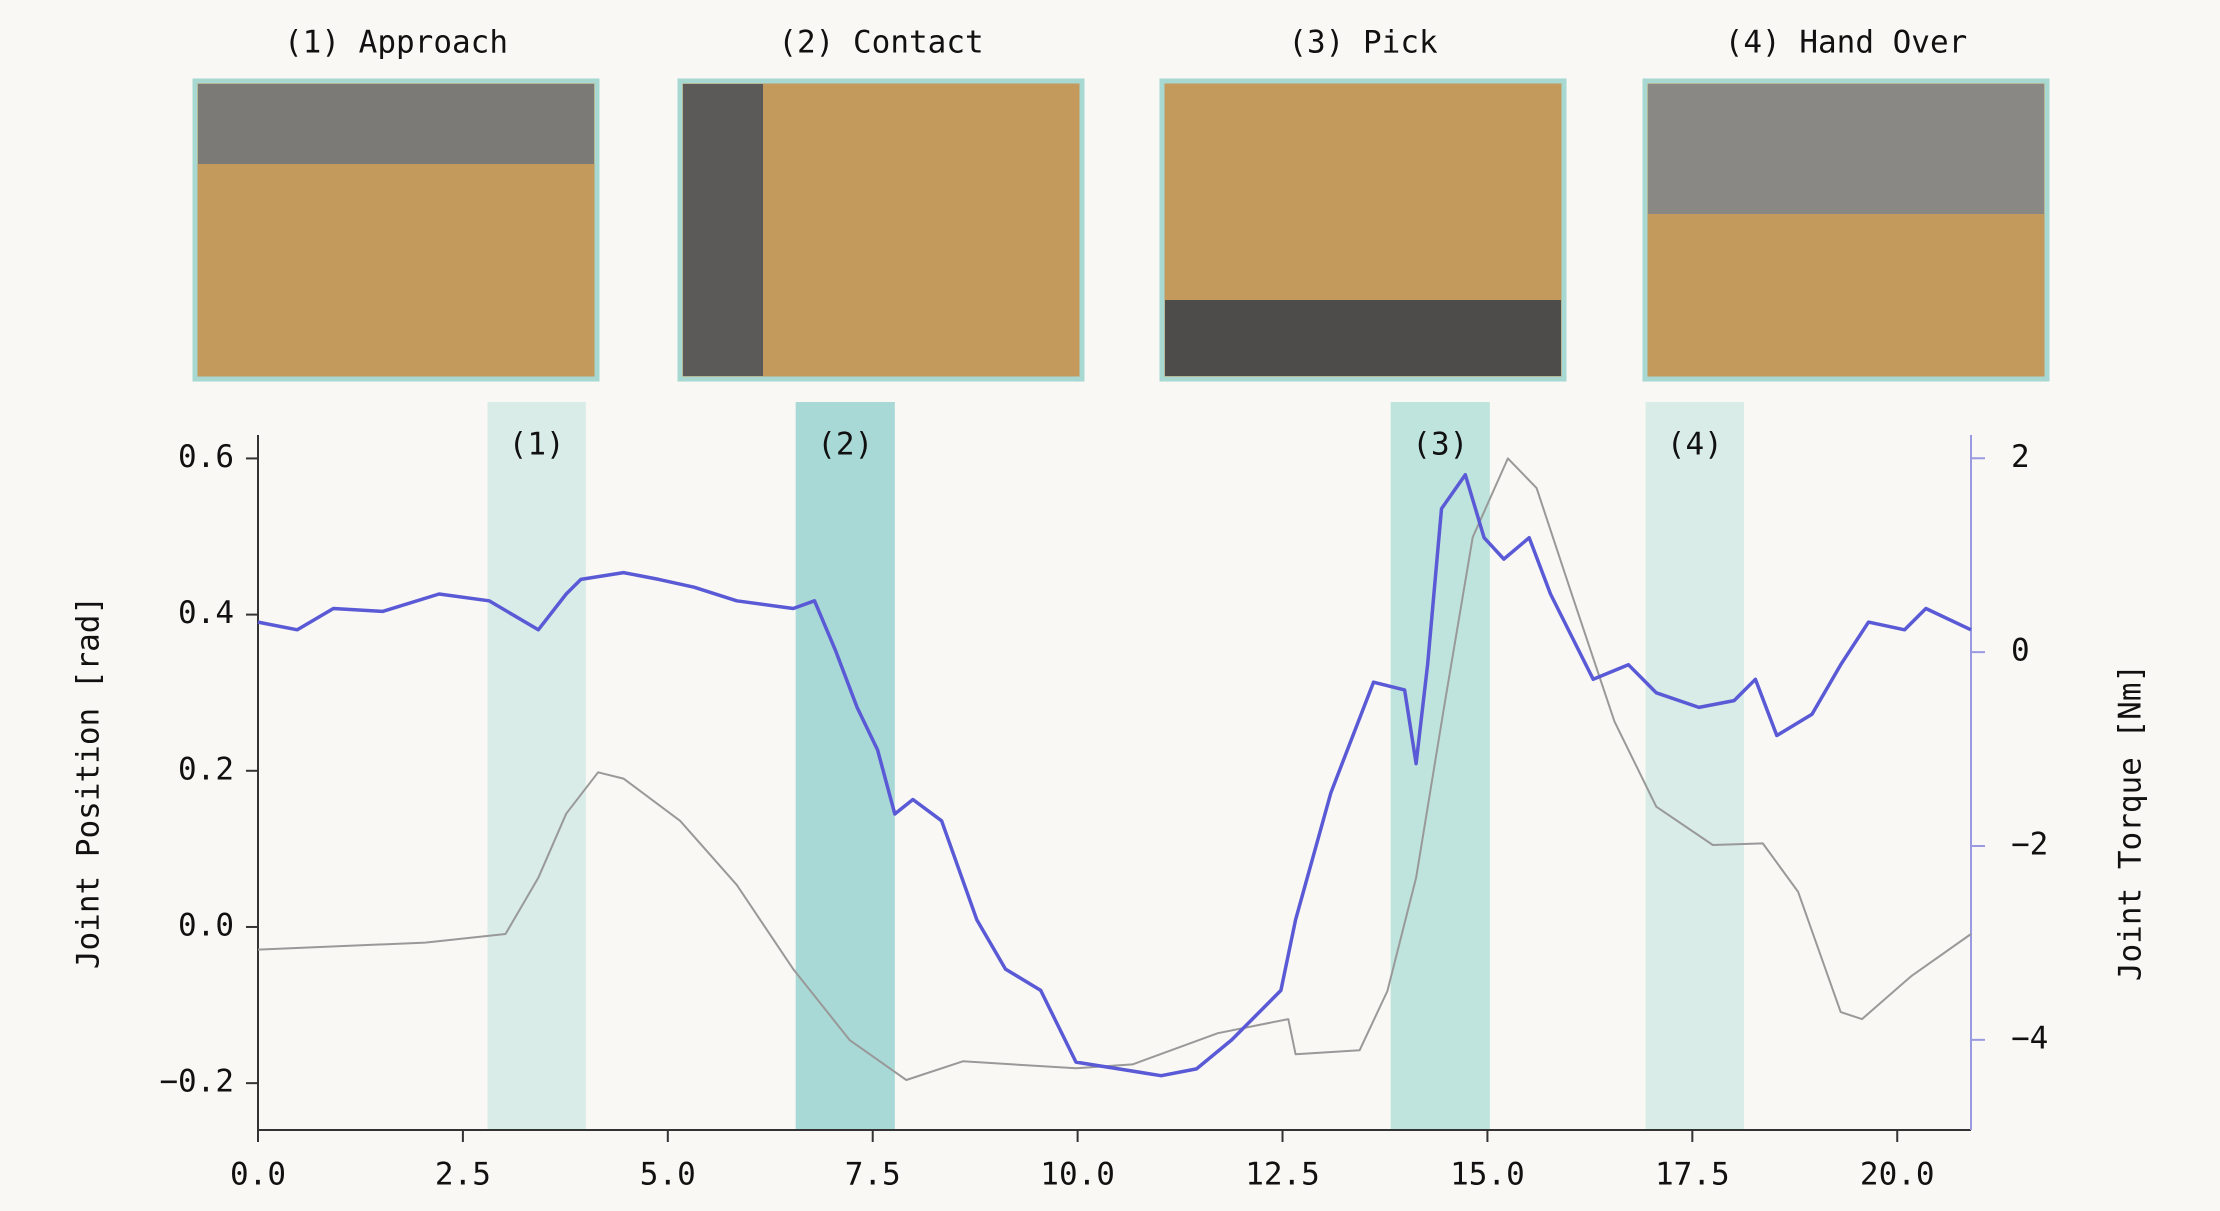  I want to click on frame-caption: (3) Pick, so click(1363, 43).